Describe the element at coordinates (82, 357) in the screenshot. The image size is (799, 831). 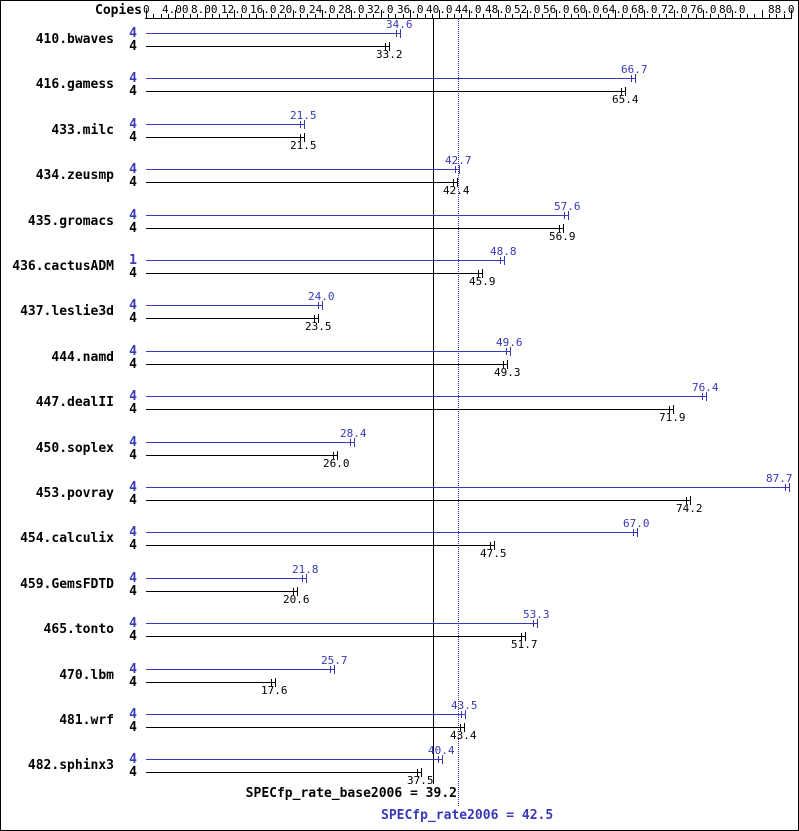
I see `benchmark-label: 444.namd` at that location.